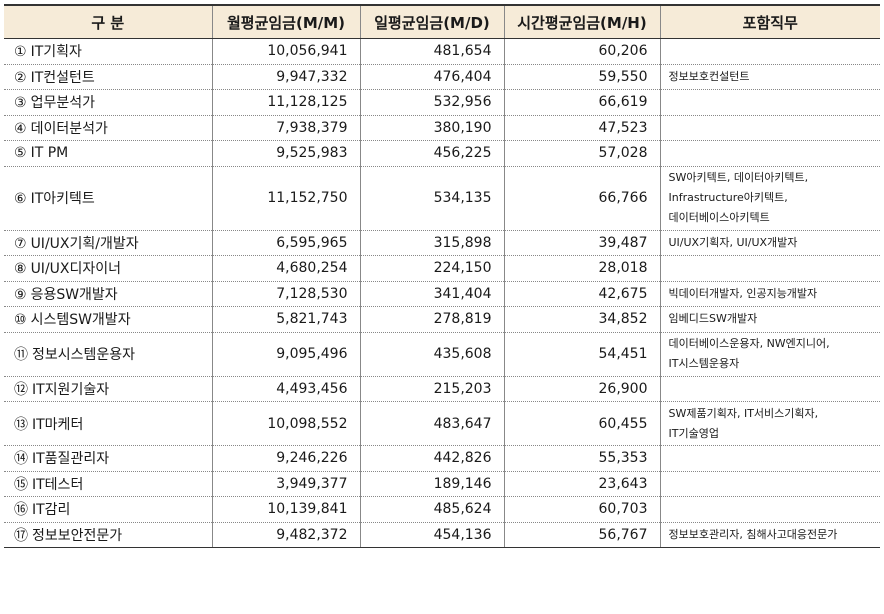 The image size is (884, 614). I want to click on job-title-cell: ⑭ IT품질관리자, so click(108, 458).